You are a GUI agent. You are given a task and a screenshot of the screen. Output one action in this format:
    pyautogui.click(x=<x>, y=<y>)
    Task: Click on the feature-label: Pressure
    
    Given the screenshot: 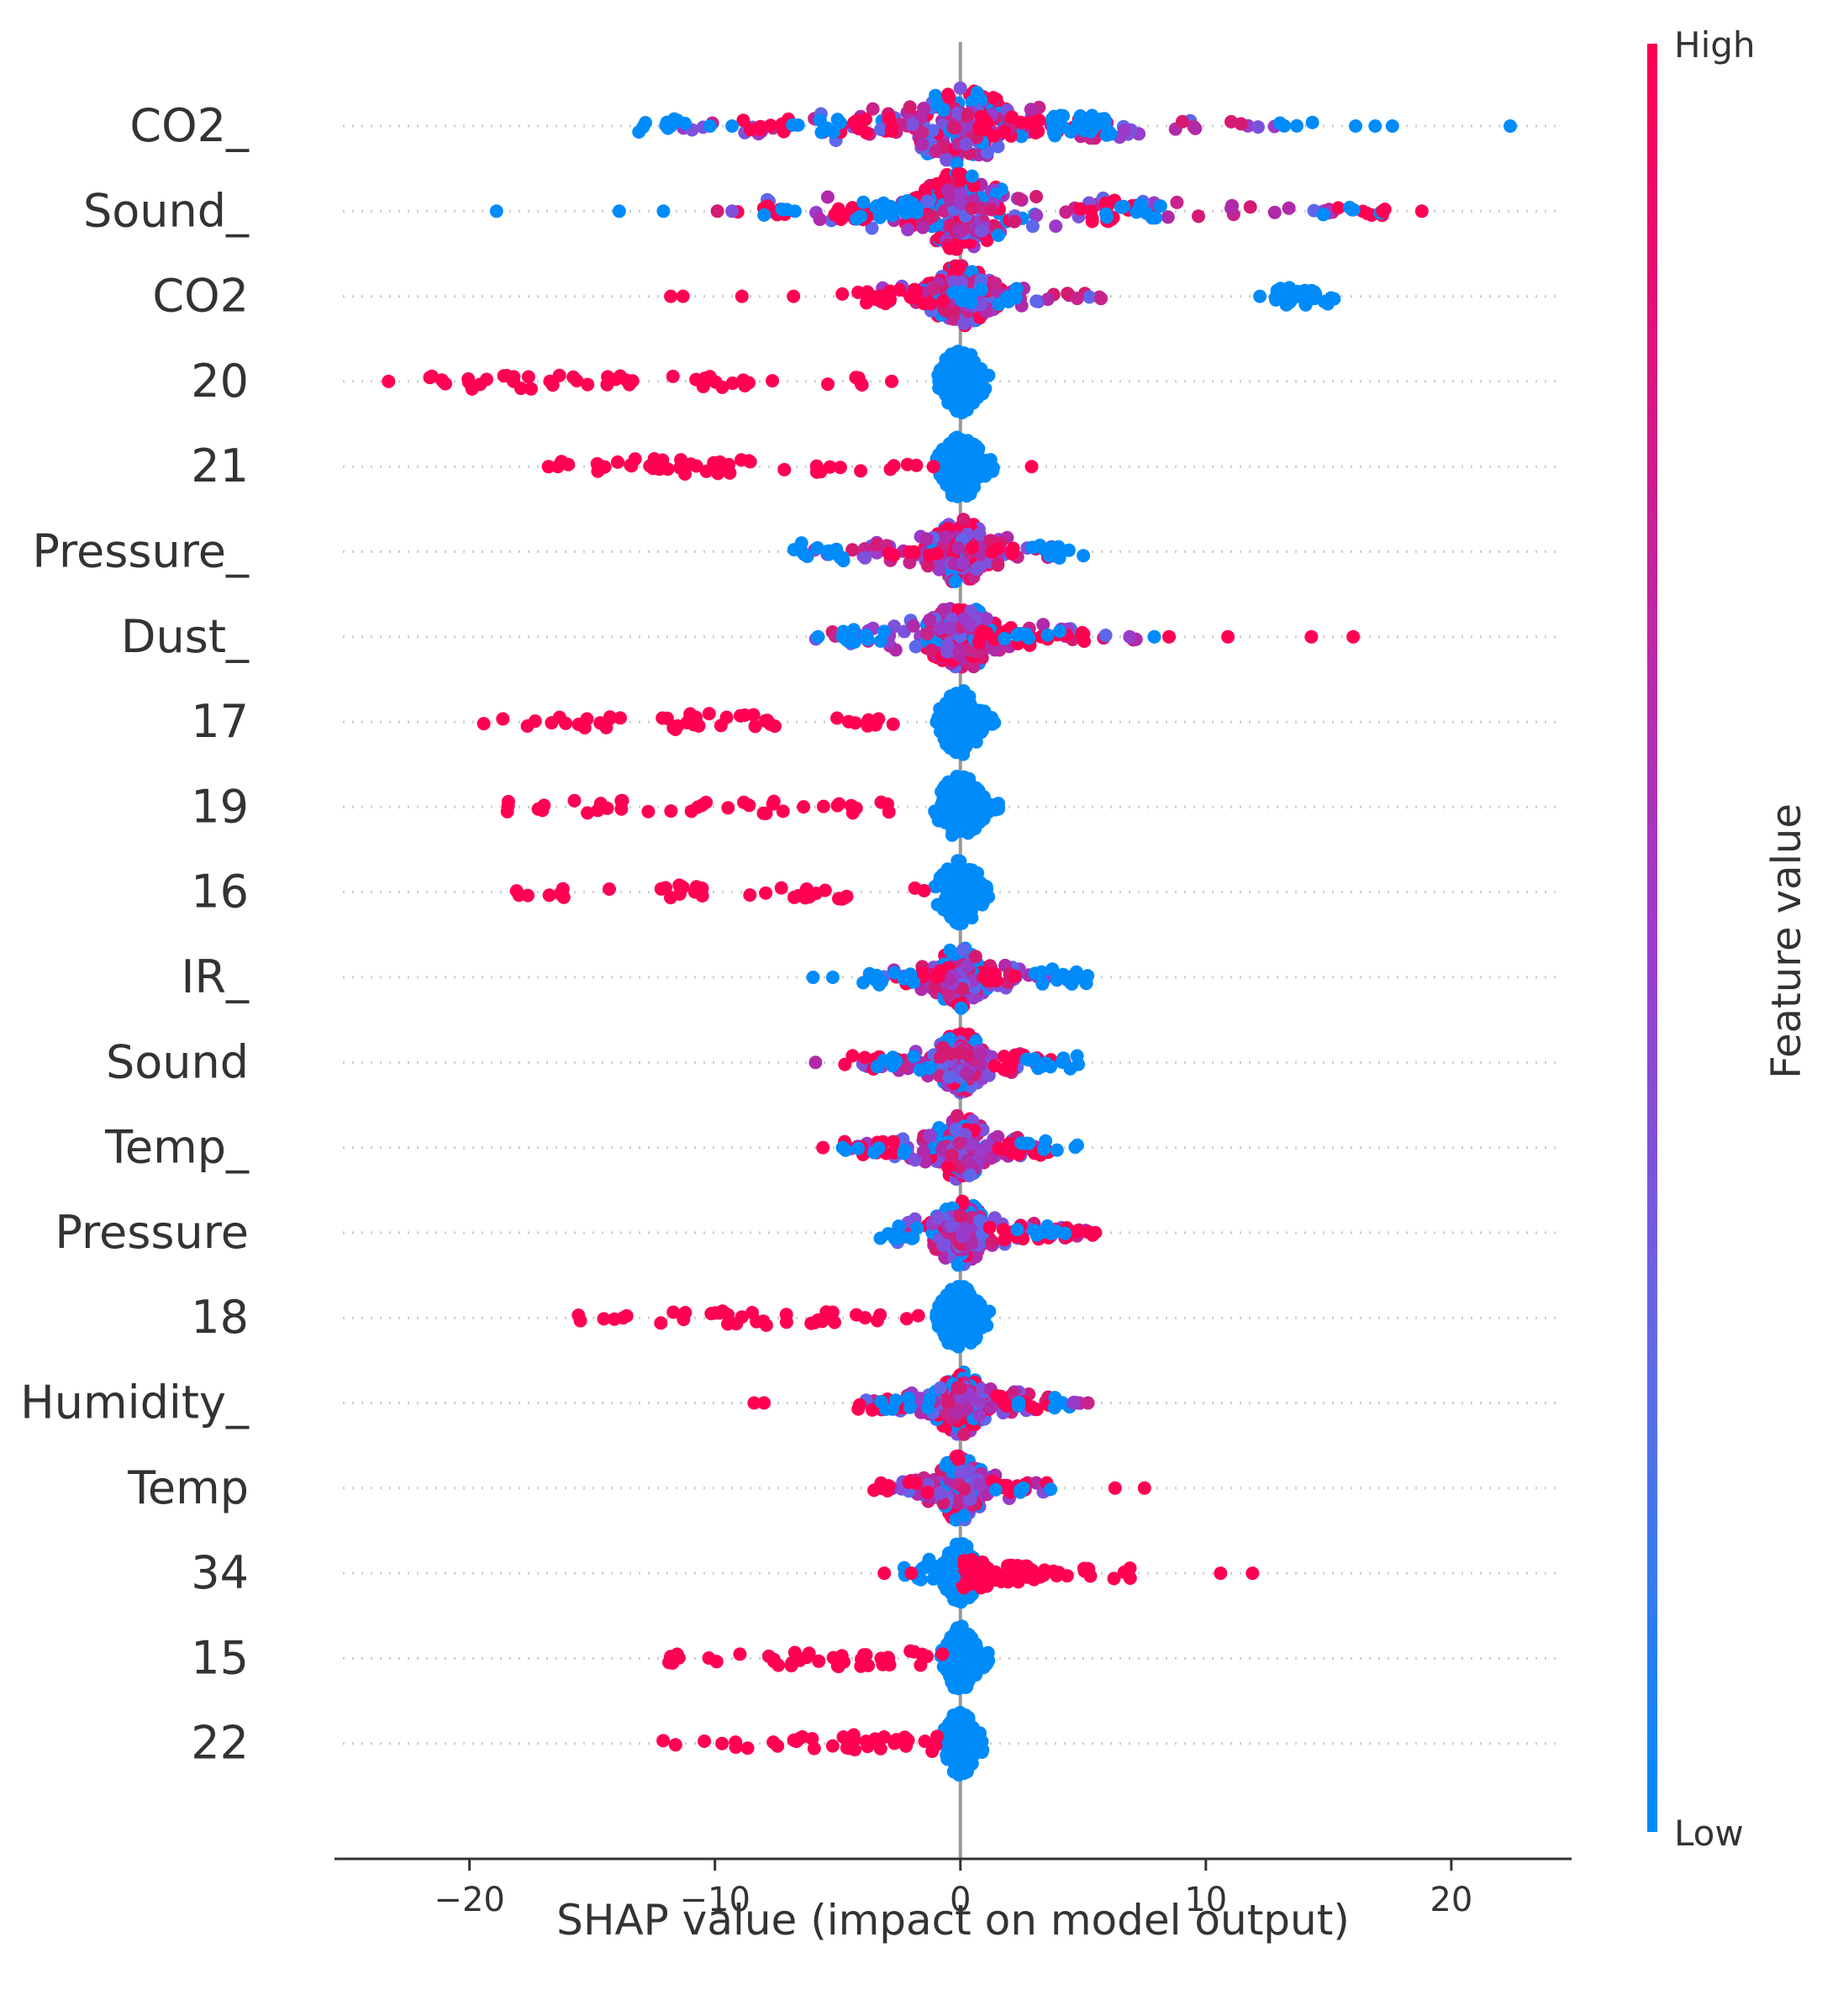 What is the action you would take?
    pyautogui.click(x=152, y=1233)
    